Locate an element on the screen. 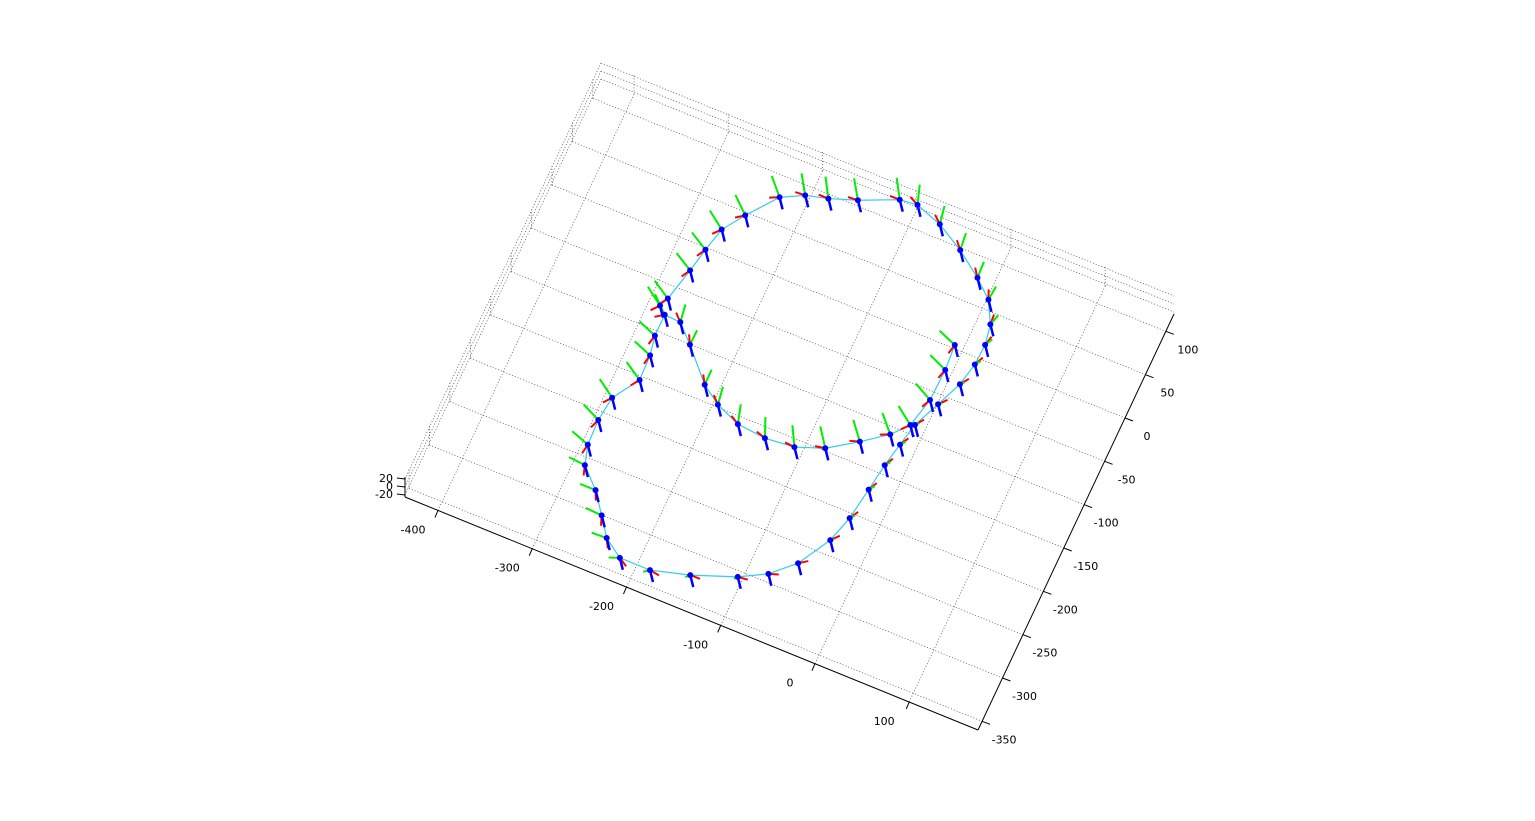 The image size is (1535, 821). x-tick-label: -200 is located at coordinates (601, 606).